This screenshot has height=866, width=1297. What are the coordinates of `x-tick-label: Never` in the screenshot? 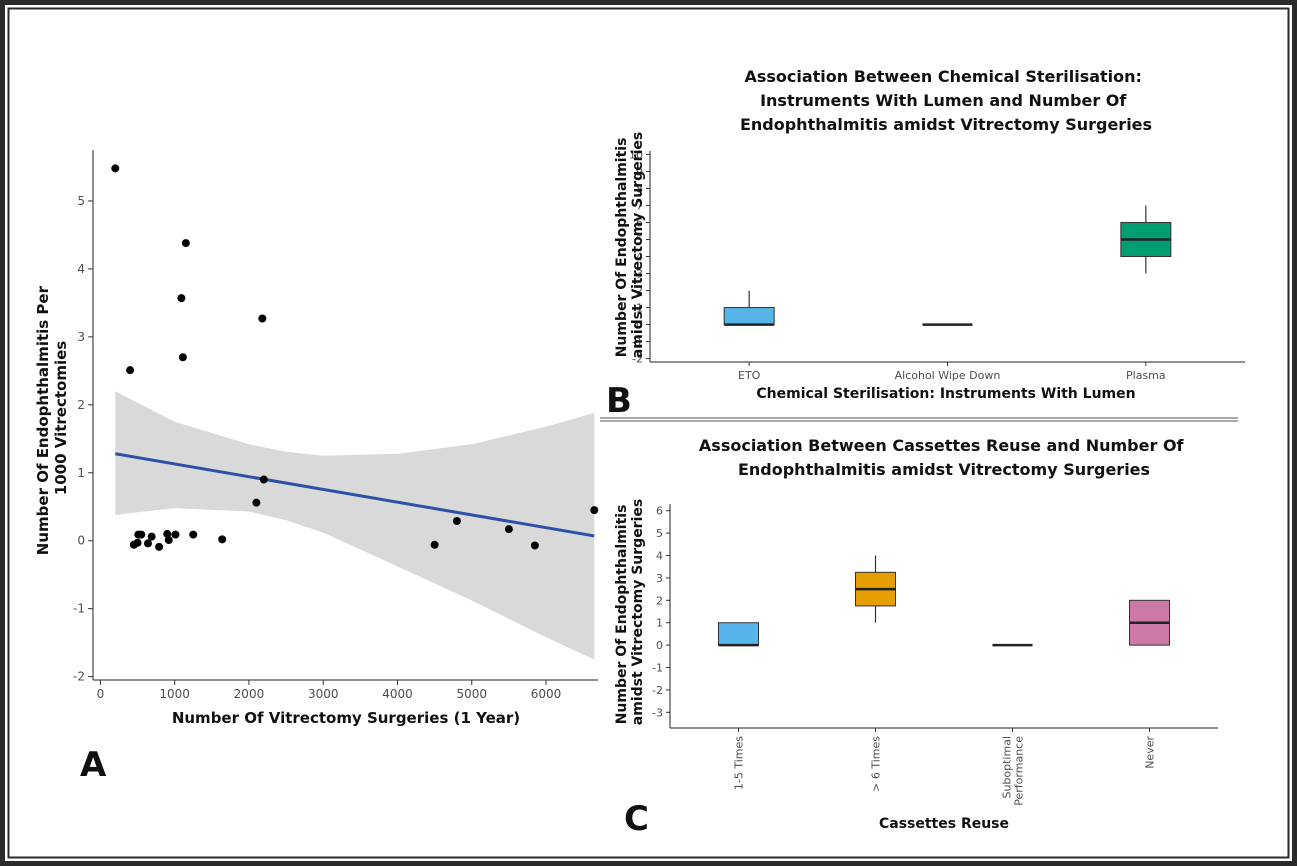 It's located at (1150, 752).